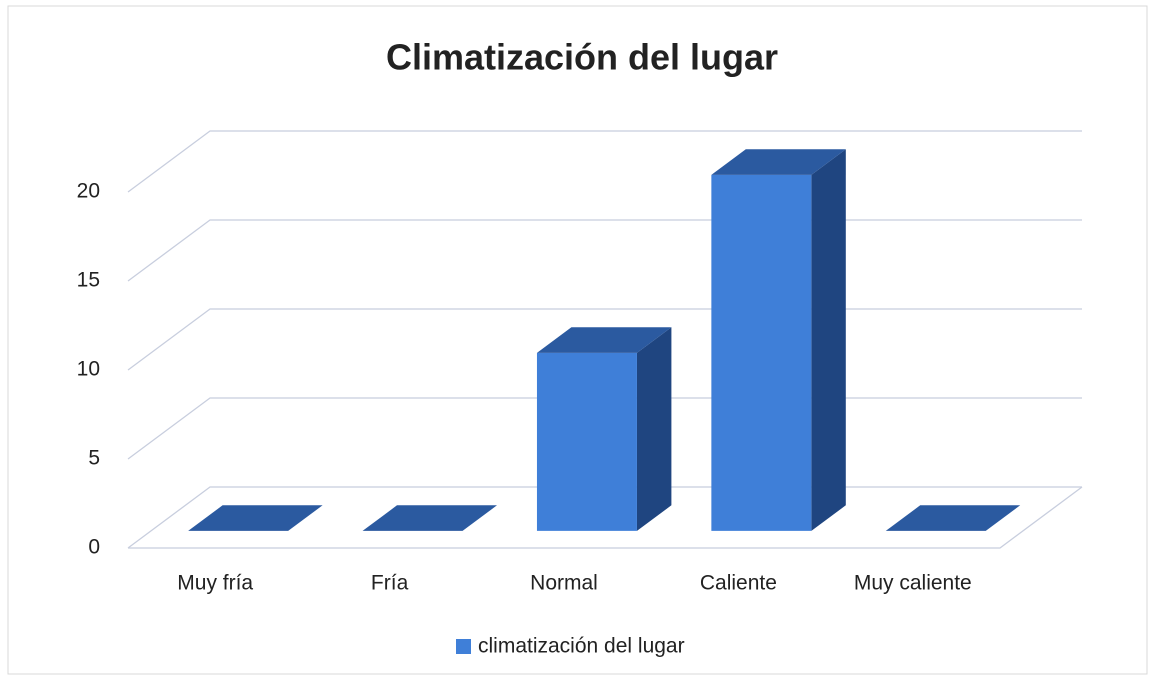 This screenshot has height=680, width=1155. Describe the element at coordinates (582, 57) in the screenshot. I see `chart-title: Climatización del lugar` at that location.